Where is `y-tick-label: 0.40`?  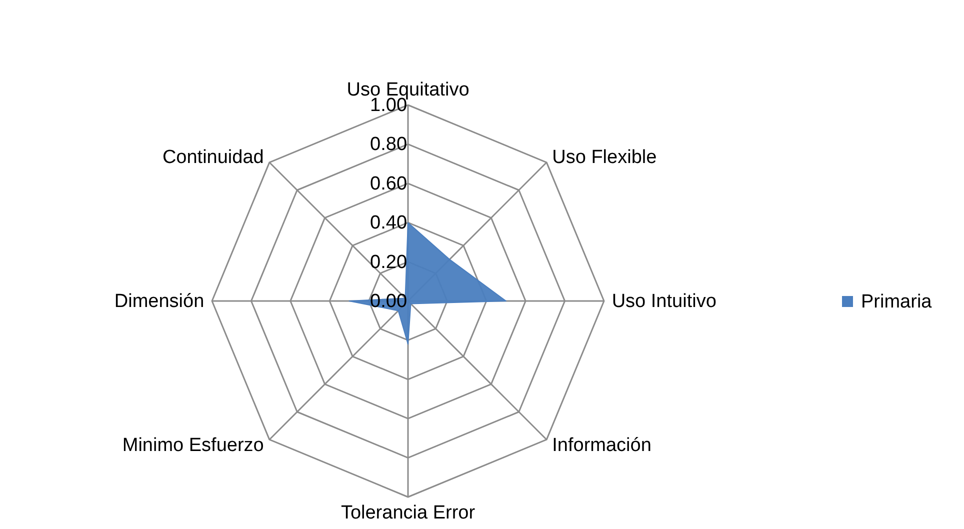 y-tick-label: 0.40 is located at coordinates (389, 223).